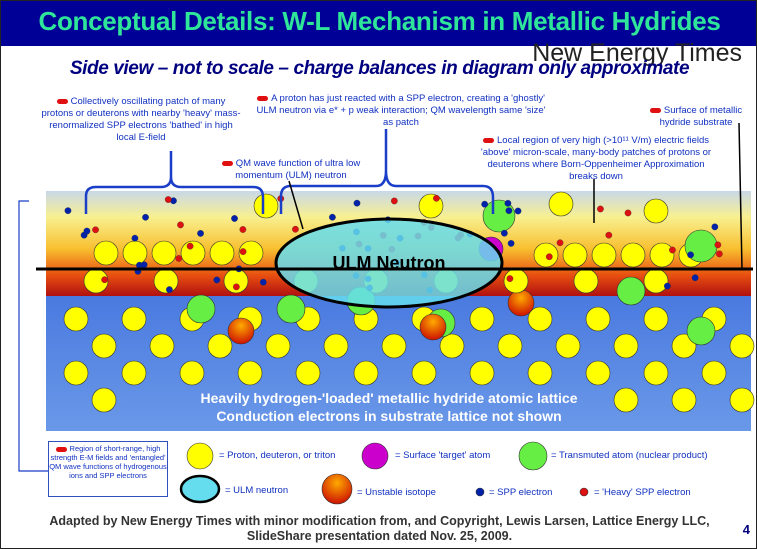 The height and width of the screenshot is (549, 757). I want to click on ulm-neutron-wavefunction, so click(389, 263).